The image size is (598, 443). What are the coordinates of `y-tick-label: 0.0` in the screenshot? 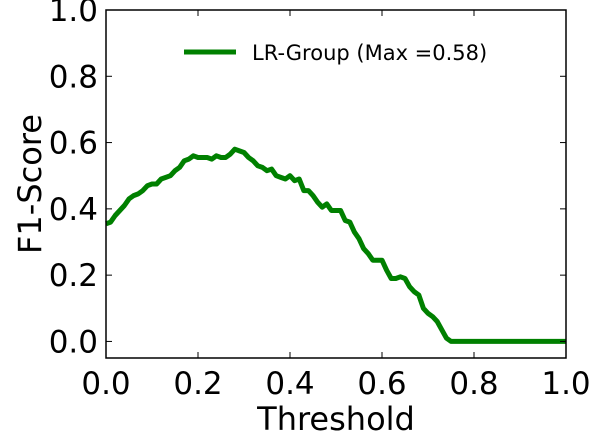 It's located at (73, 342).